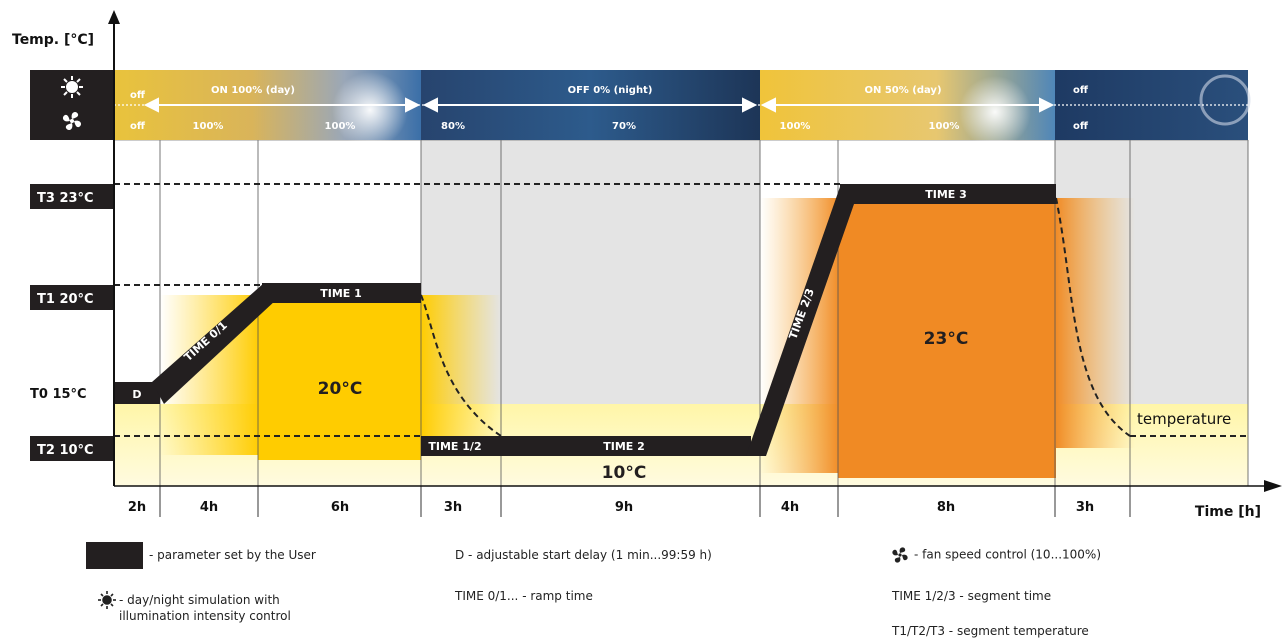  What do you see at coordinates (72, 105) in the screenshot?
I see `icon-panel` at bounding box center [72, 105].